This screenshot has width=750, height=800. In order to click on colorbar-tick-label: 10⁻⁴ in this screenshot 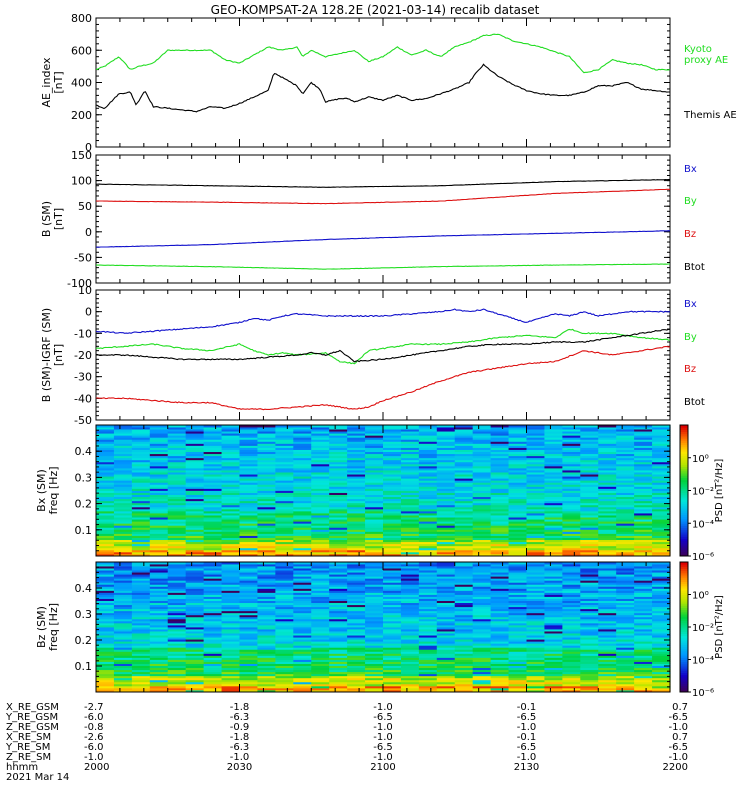, I will do `click(703, 524)`.